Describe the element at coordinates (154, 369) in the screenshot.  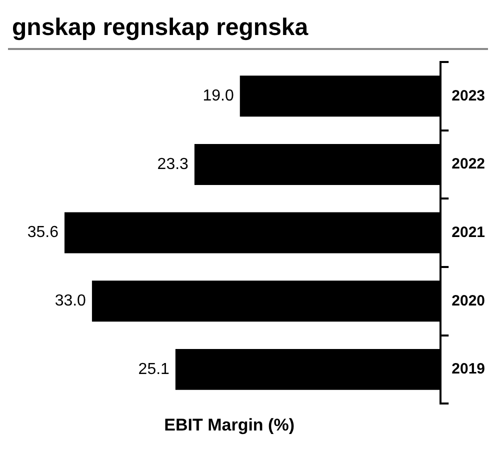
I see `data-label: 25.1` at that location.